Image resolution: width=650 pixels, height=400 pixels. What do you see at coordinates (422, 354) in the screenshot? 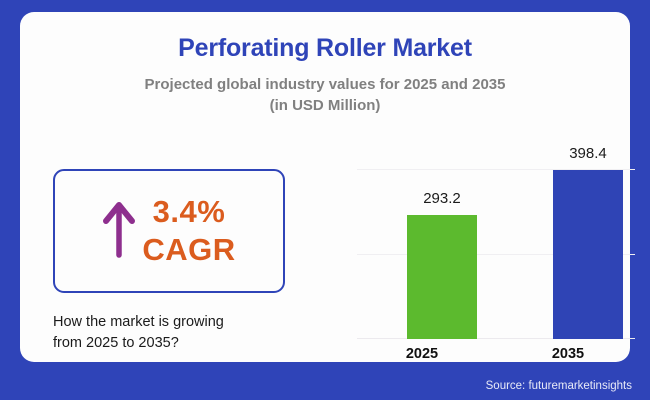
I see `x-axis-label-2025: 2025` at bounding box center [422, 354].